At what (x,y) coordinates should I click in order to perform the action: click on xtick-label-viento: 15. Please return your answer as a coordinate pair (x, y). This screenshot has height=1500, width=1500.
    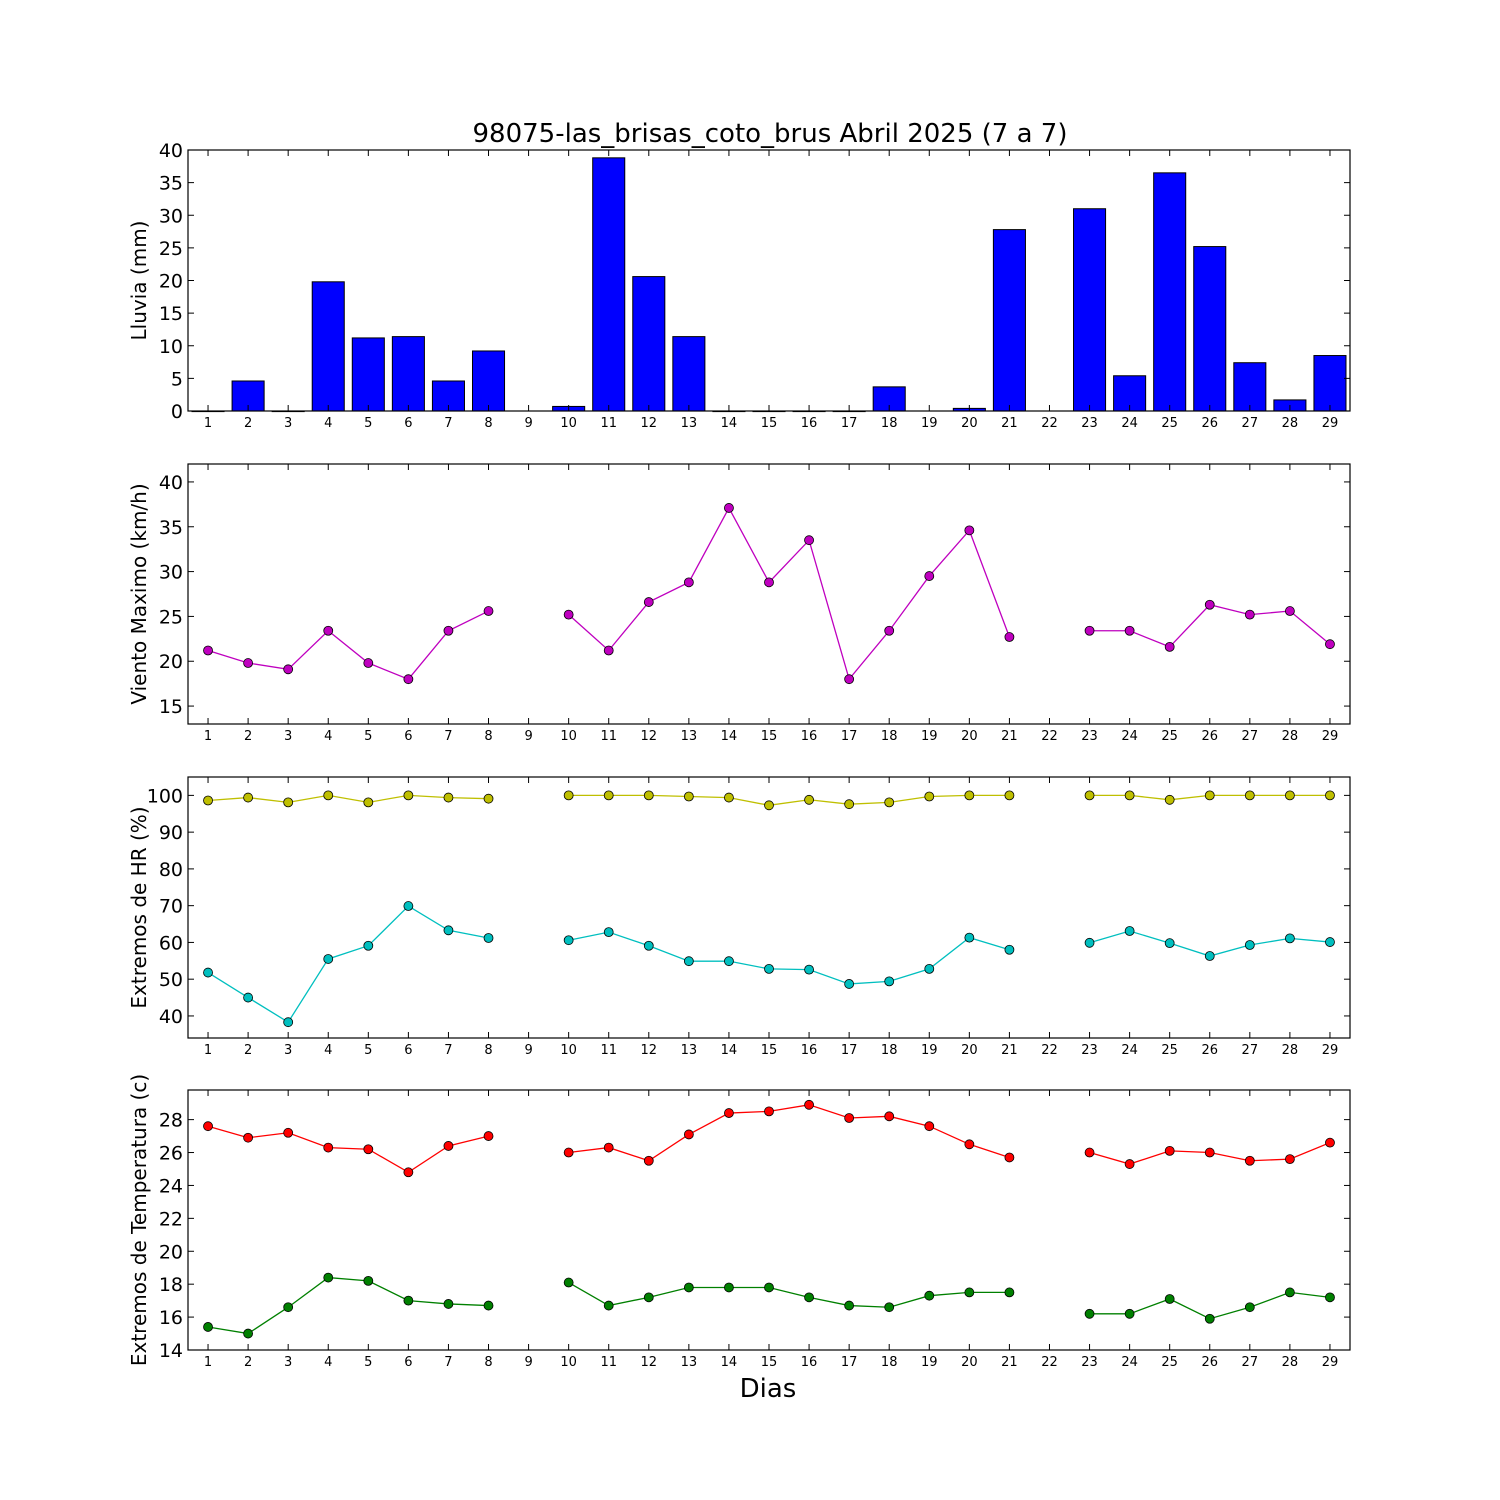
    Looking at the image, I should click on (769, 736).